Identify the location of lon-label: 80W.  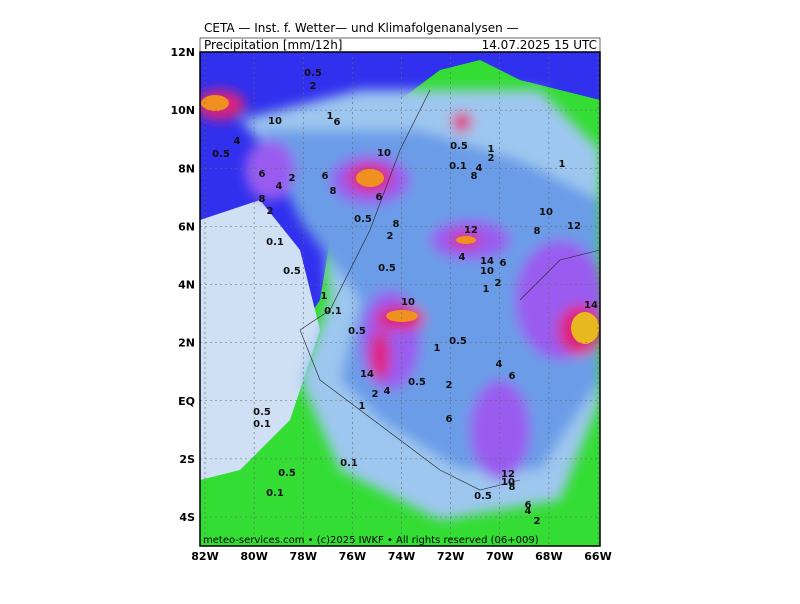
(253, 556).